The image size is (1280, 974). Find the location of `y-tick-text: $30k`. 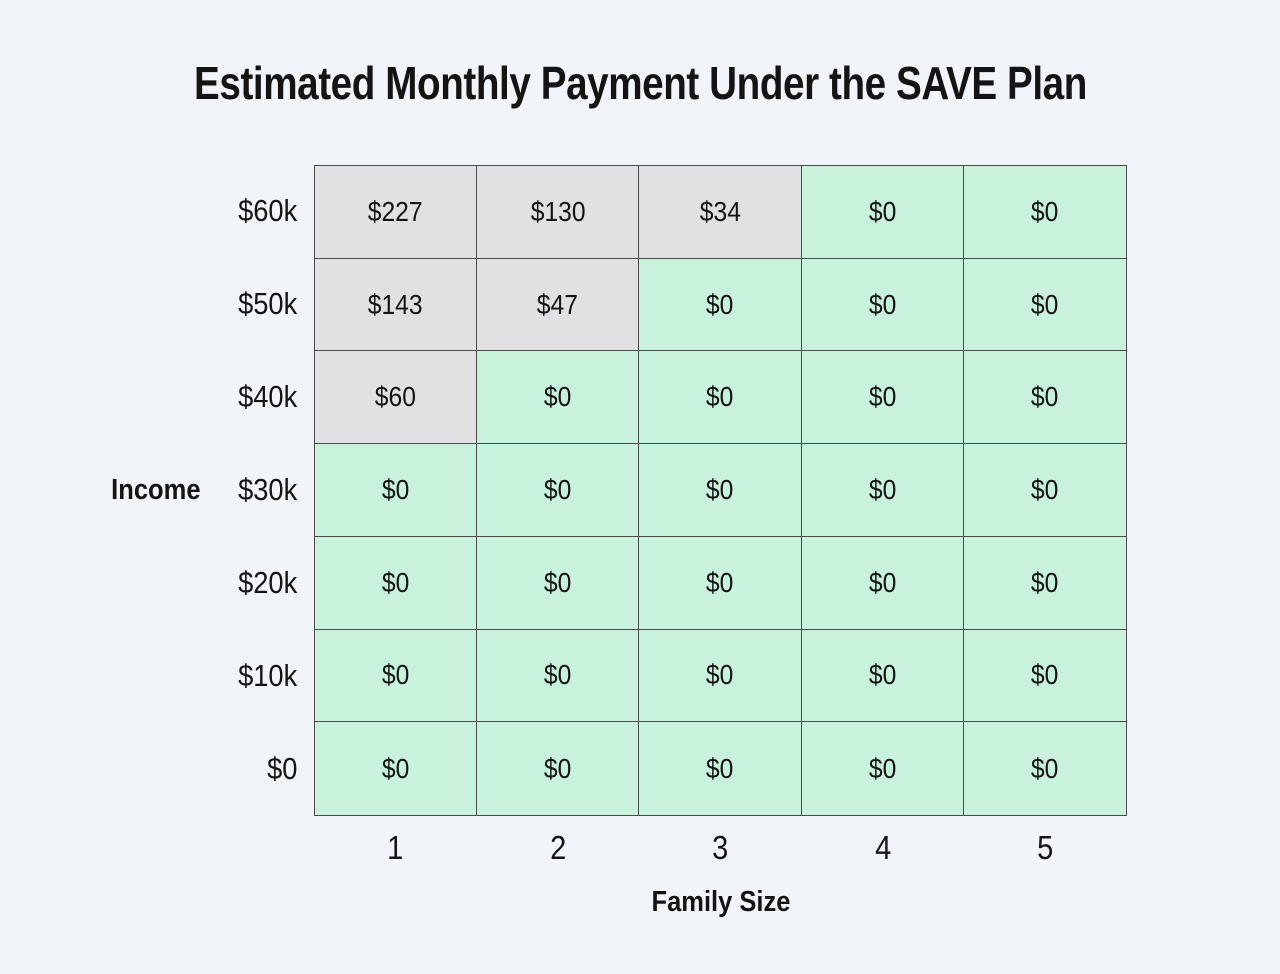

y-tick-text: $30k is located at coordinates (267, 489).